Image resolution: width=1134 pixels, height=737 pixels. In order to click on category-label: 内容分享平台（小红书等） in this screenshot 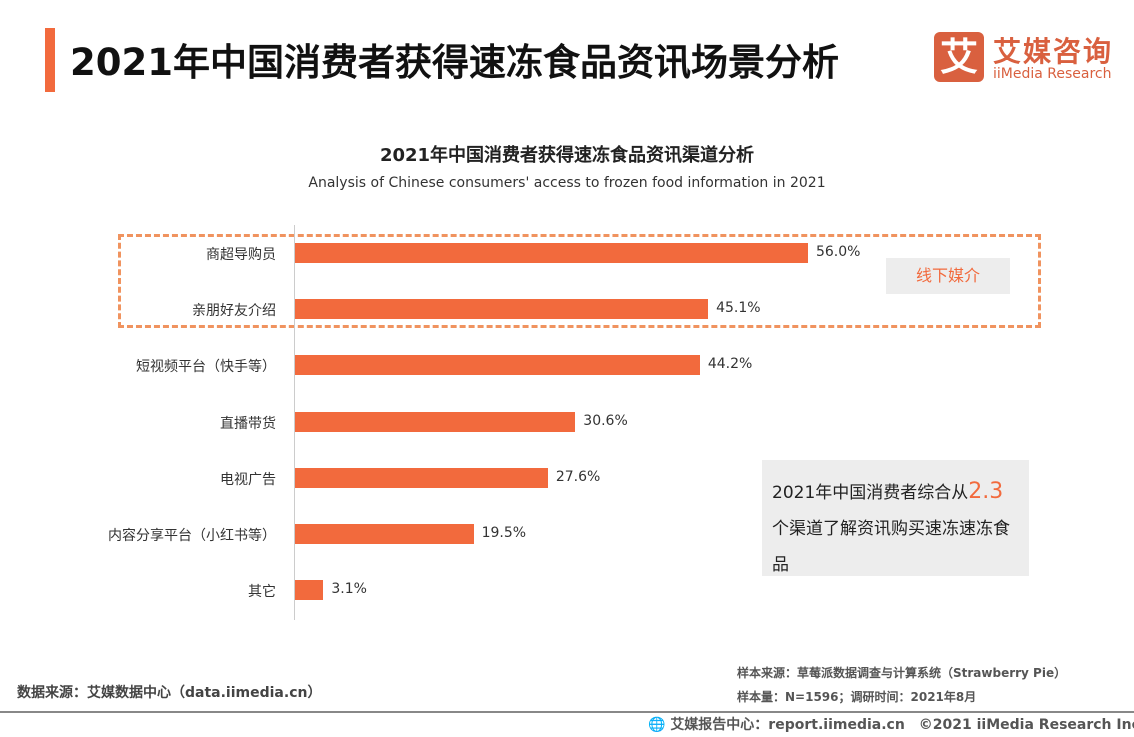, I will do `click(192, 536)`.